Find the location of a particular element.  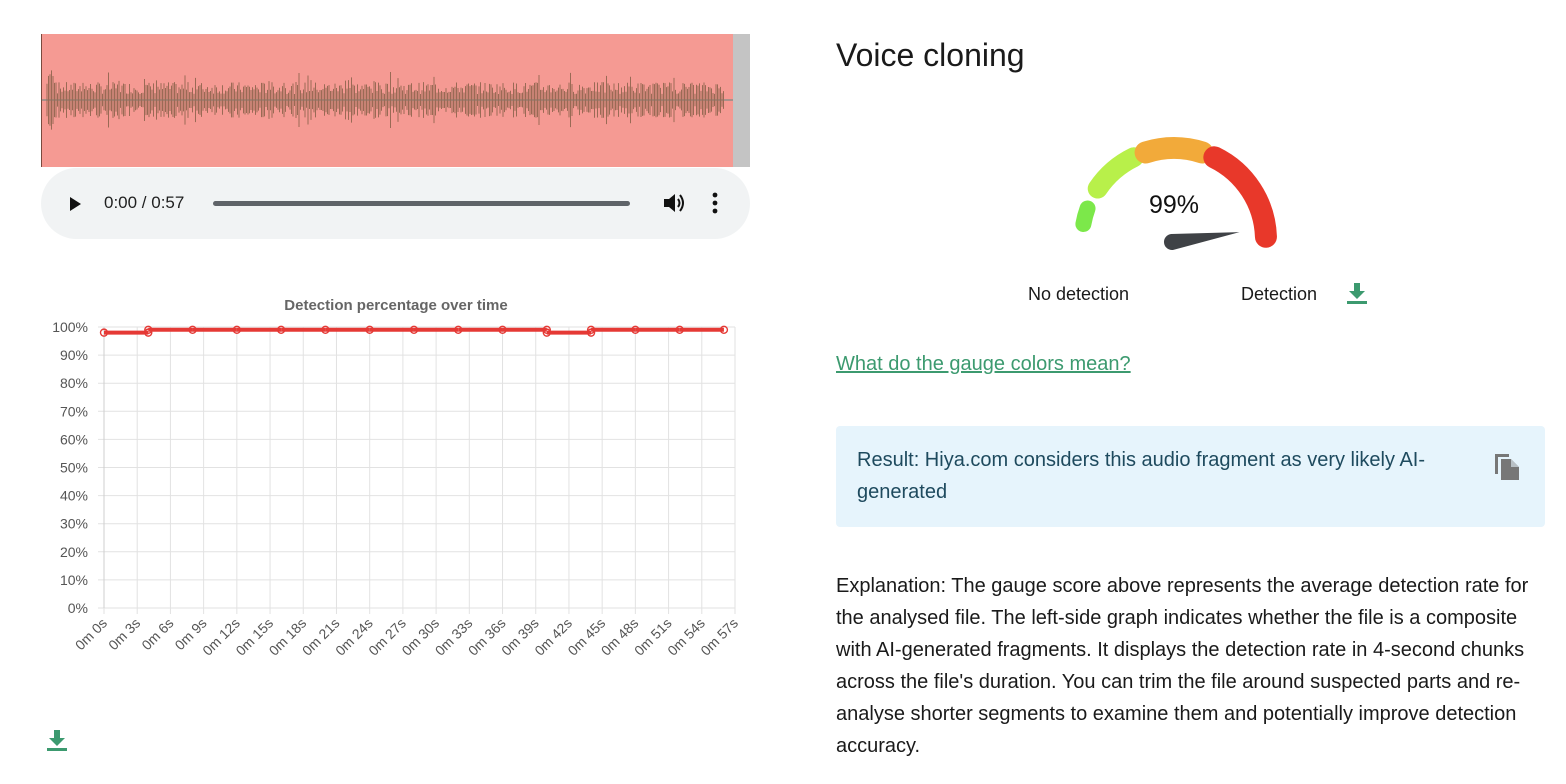

copy-icon is located at coordinates (1507, 467).